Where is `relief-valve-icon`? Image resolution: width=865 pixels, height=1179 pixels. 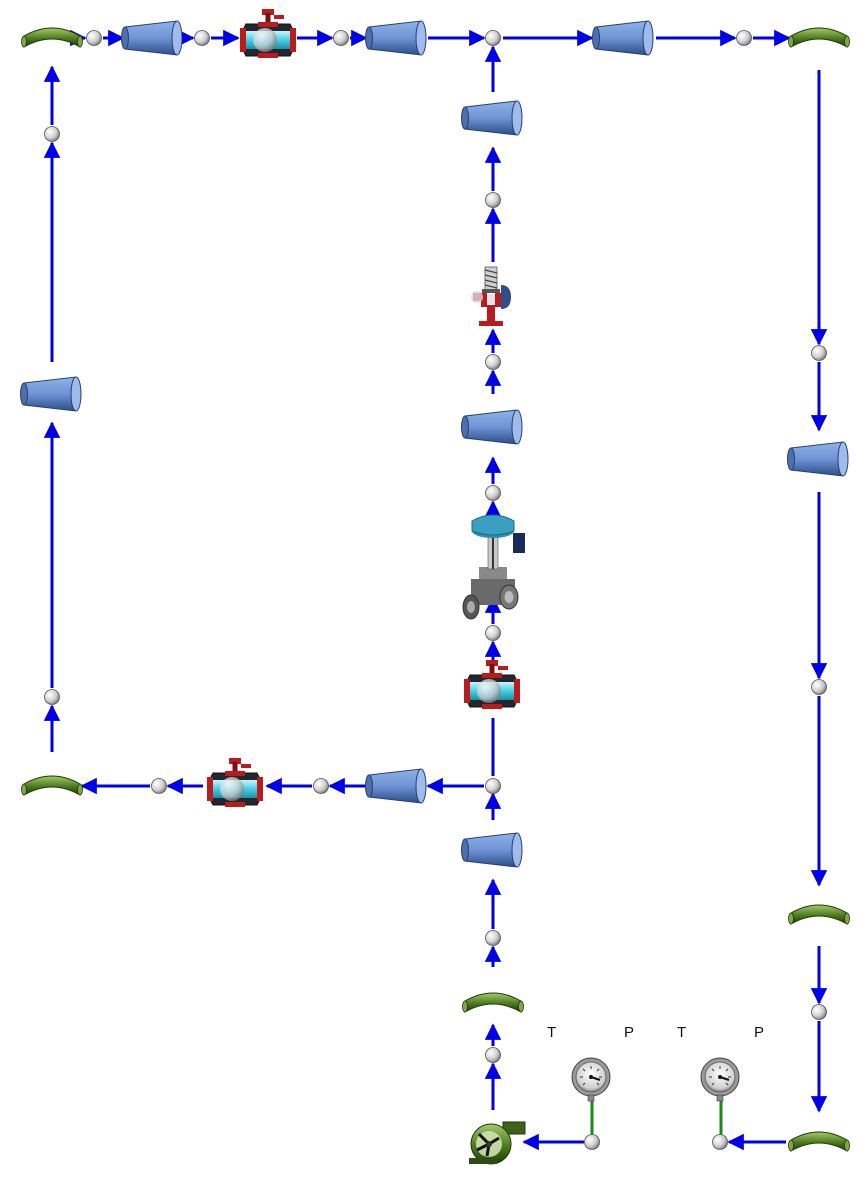 relief-valve-icon is located at coordinates (491, 296).